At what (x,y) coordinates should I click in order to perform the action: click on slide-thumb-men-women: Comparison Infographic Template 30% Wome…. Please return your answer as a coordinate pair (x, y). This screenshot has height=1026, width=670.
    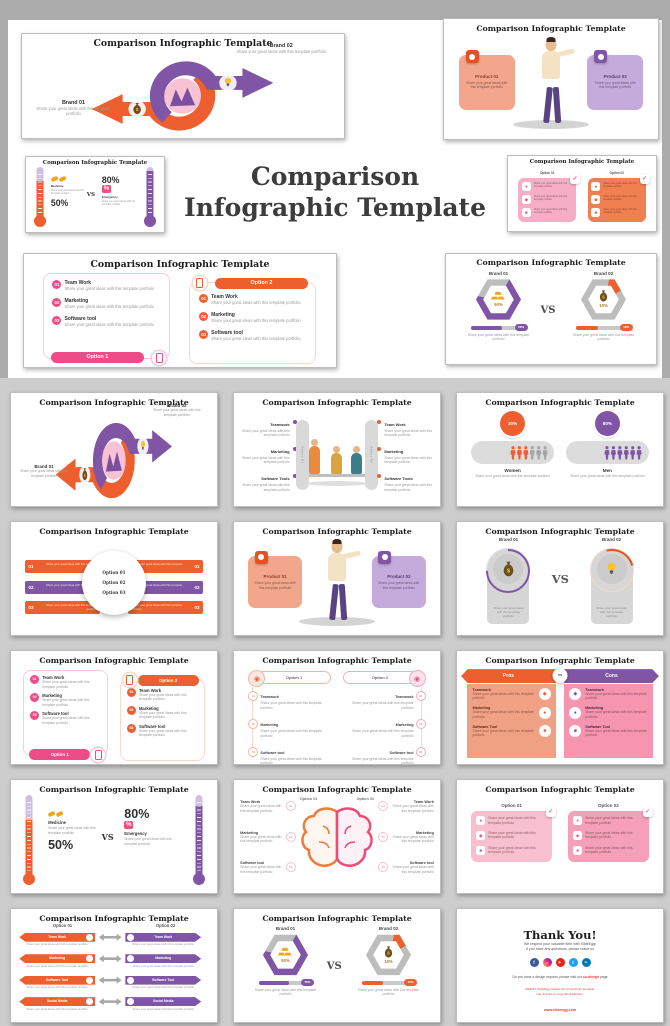
    Looking at the image, I should click on (560, 449).